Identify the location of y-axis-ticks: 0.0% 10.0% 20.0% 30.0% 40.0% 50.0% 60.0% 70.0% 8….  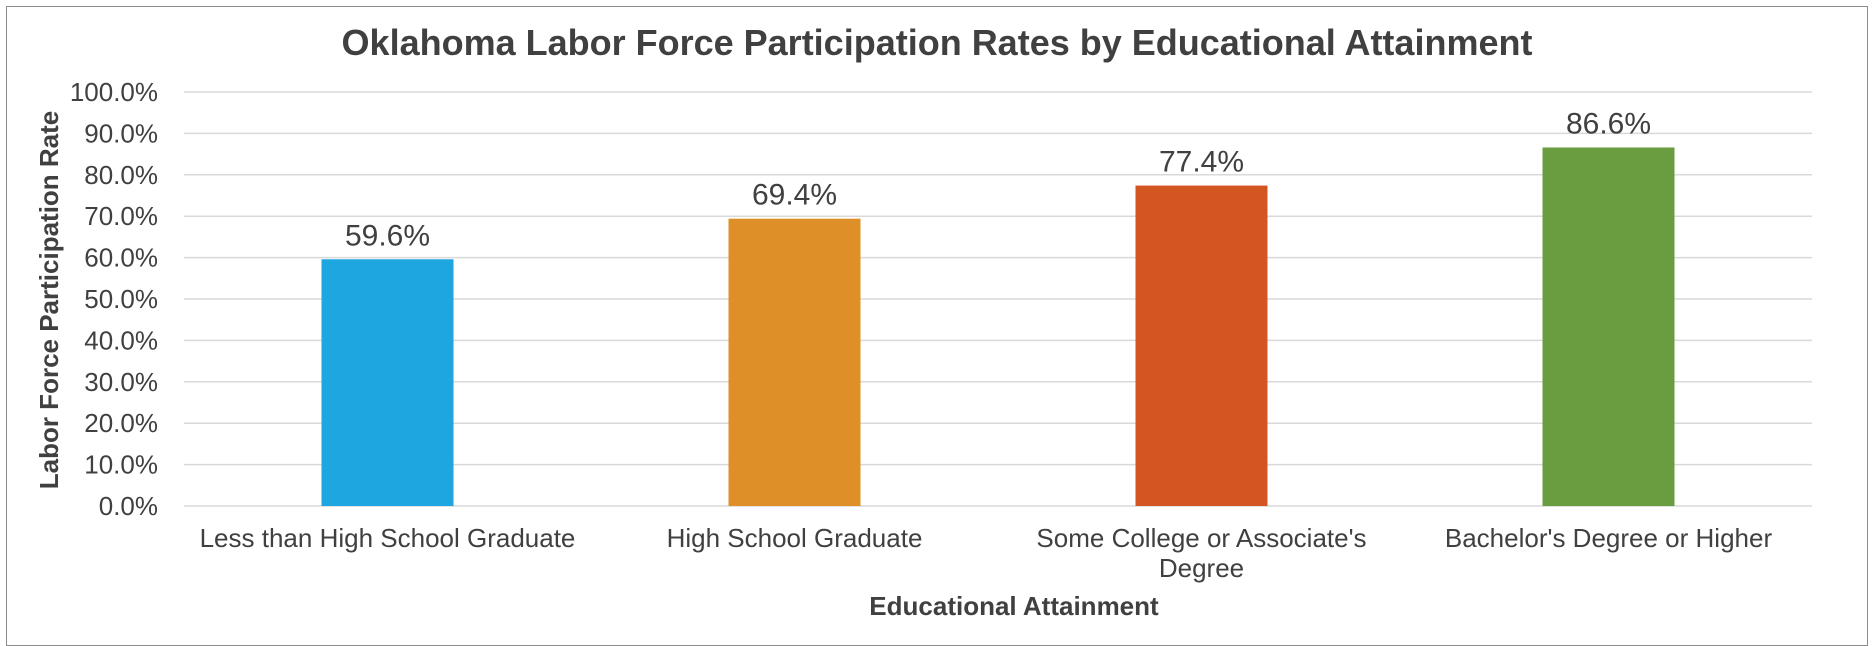
(114, 299).